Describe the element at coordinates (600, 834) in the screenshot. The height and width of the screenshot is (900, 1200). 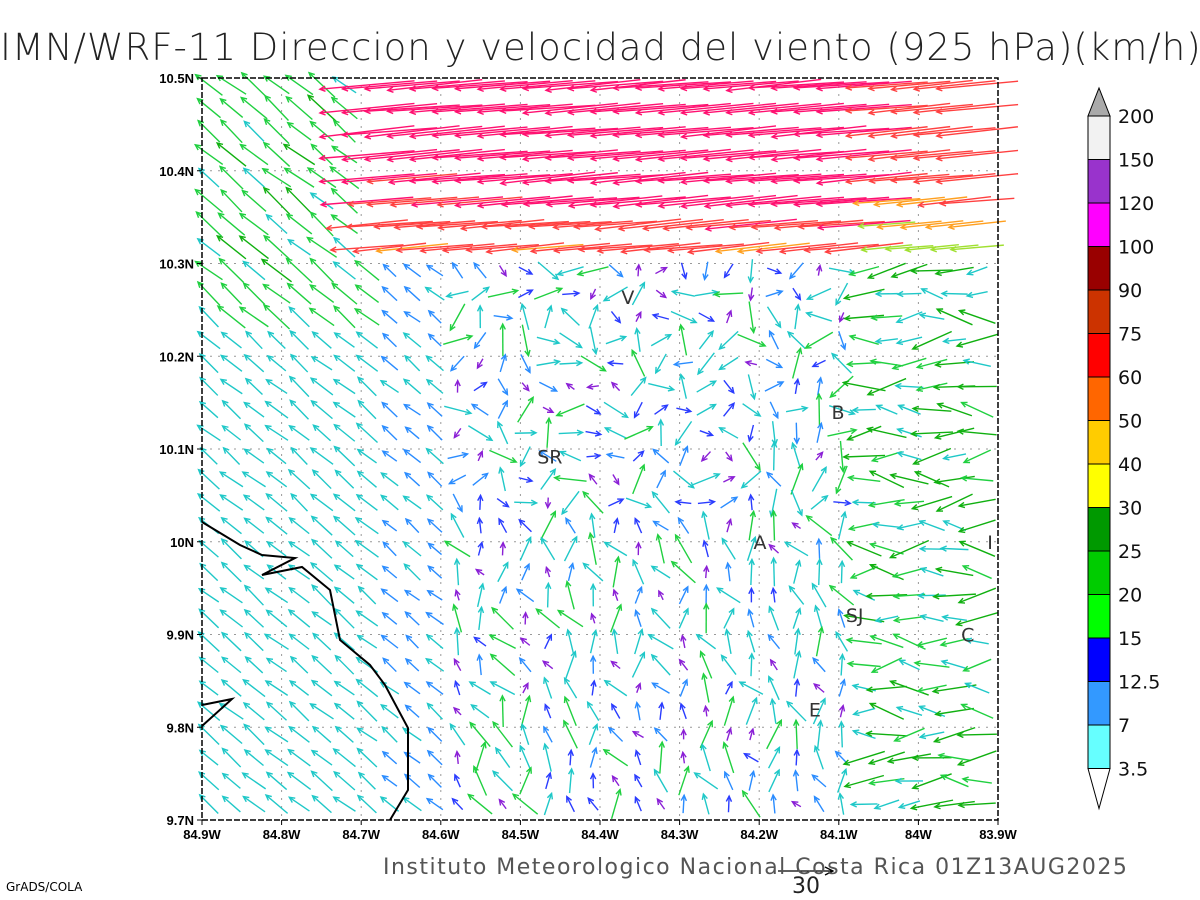
I see `x-tick-label: 84.4W` at that location.